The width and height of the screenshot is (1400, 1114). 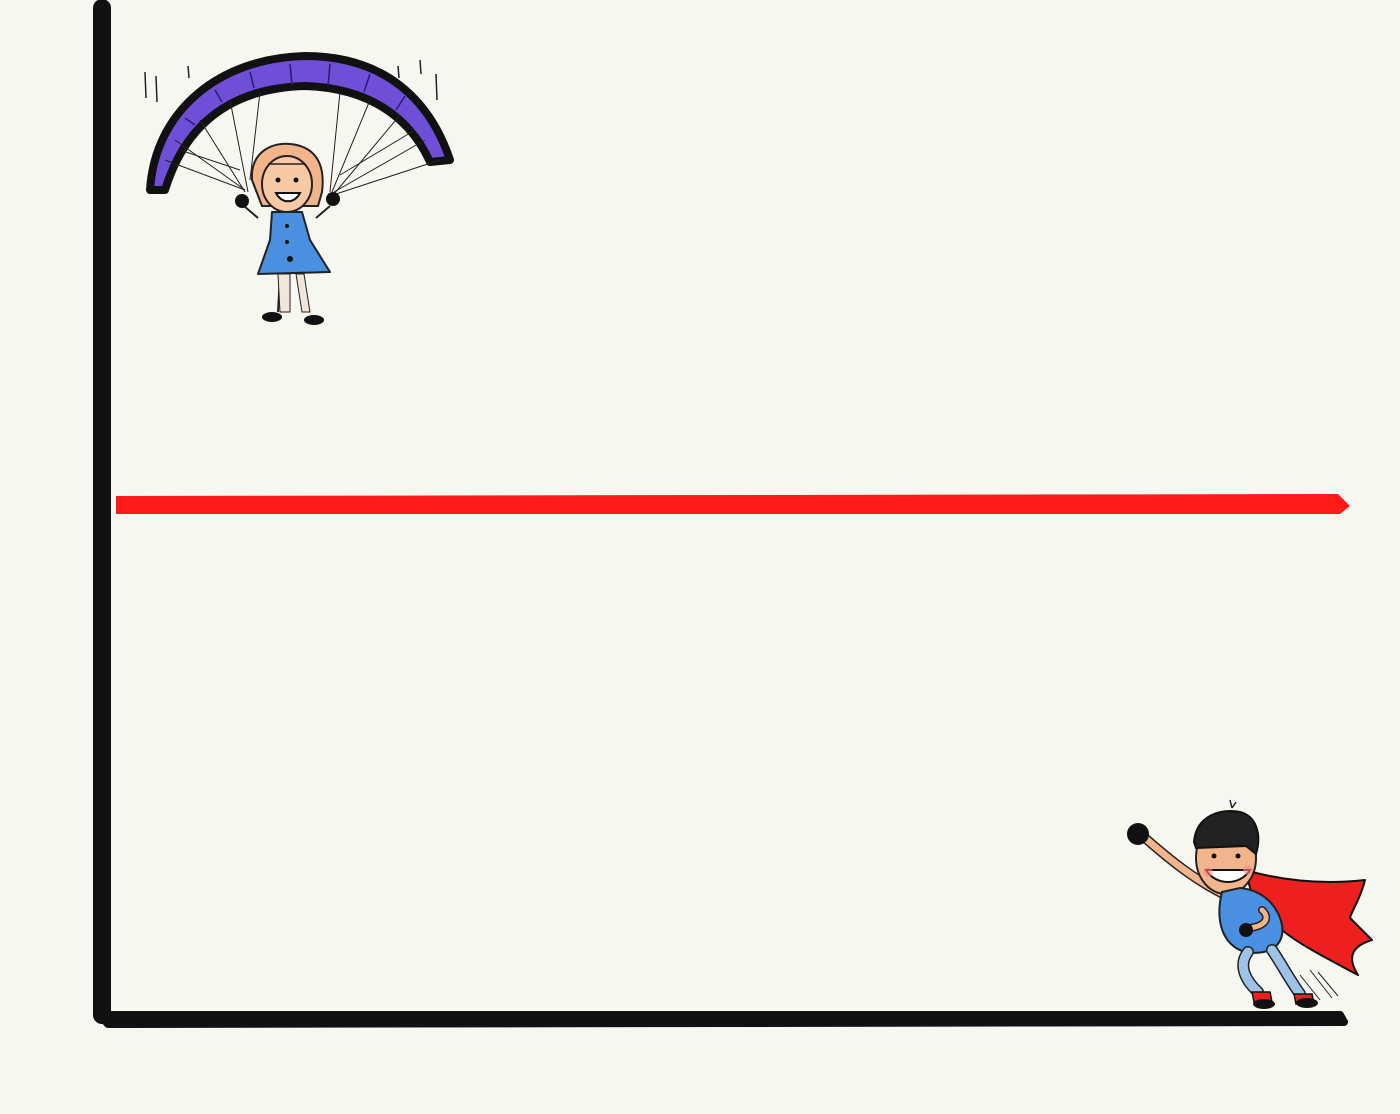 I want to click on wind-marks, so click(x=291, y=81).